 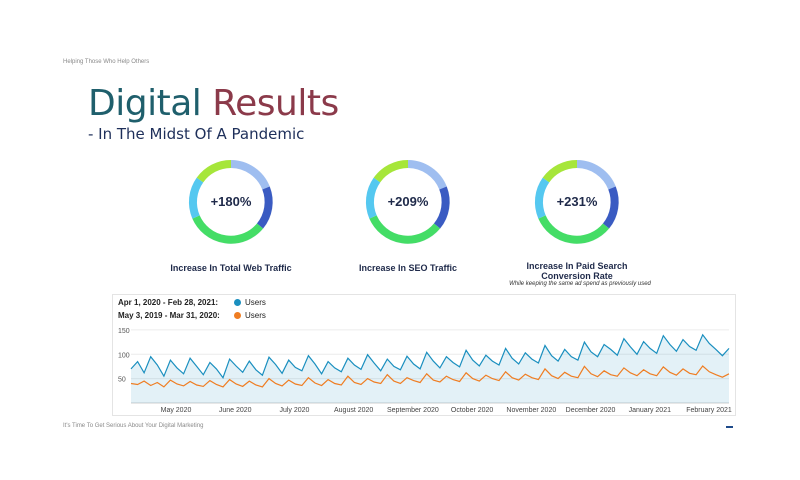 What do you see at coordinates (124, 331) in the screenshot?
I see `y-tick-label: 150` at bounding box center [124, 331].